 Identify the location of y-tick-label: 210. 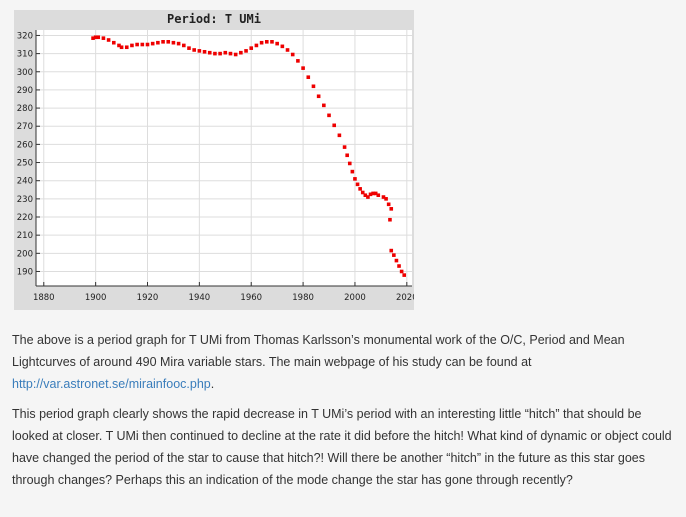
(25, 236).